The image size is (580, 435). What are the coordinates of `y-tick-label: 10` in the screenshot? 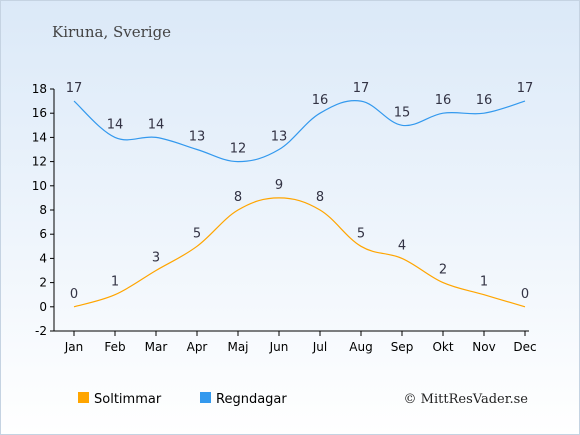 It's located at (39, 186).